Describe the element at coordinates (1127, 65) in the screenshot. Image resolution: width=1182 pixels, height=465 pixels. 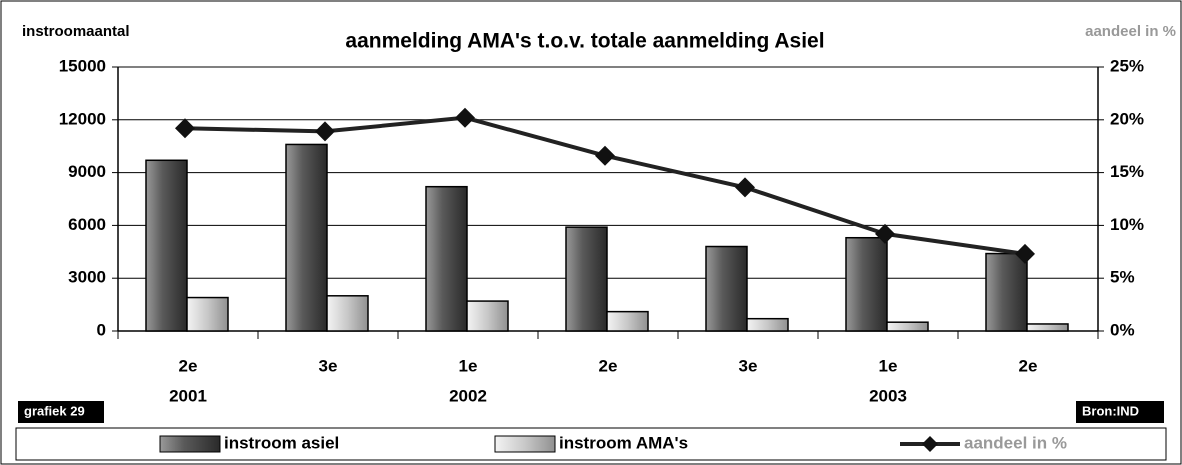
I see `y2-tick-label: 25%` at that location.